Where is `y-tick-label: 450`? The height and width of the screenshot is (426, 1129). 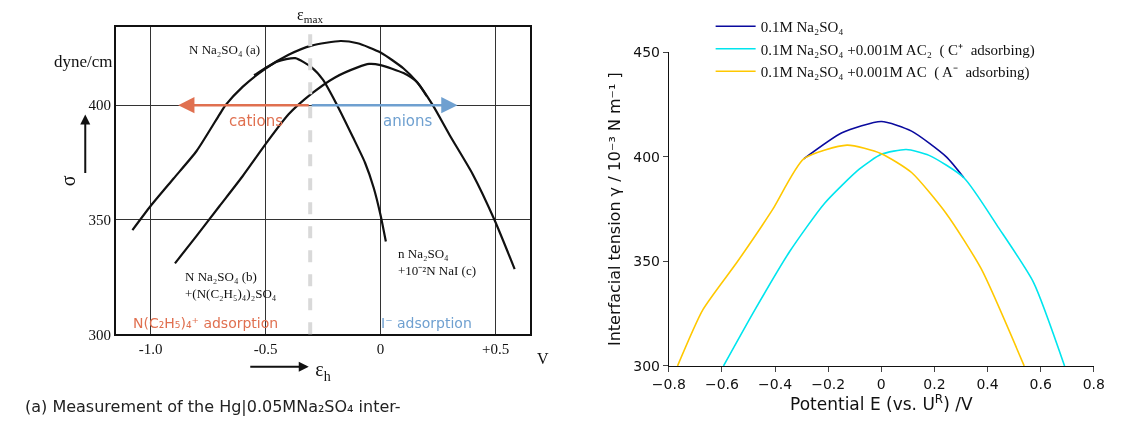 y-tick-label: 450 is located at coordinates (646, 52).